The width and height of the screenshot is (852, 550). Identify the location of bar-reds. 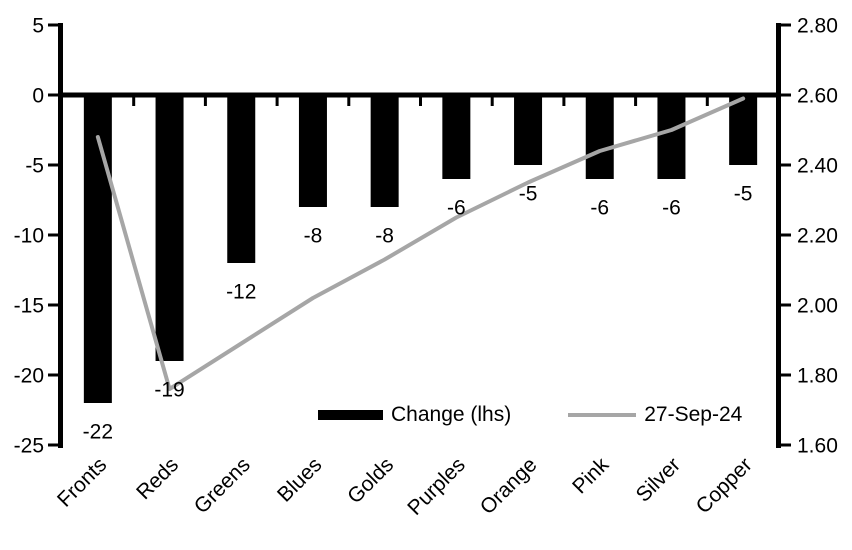
(169, 228).